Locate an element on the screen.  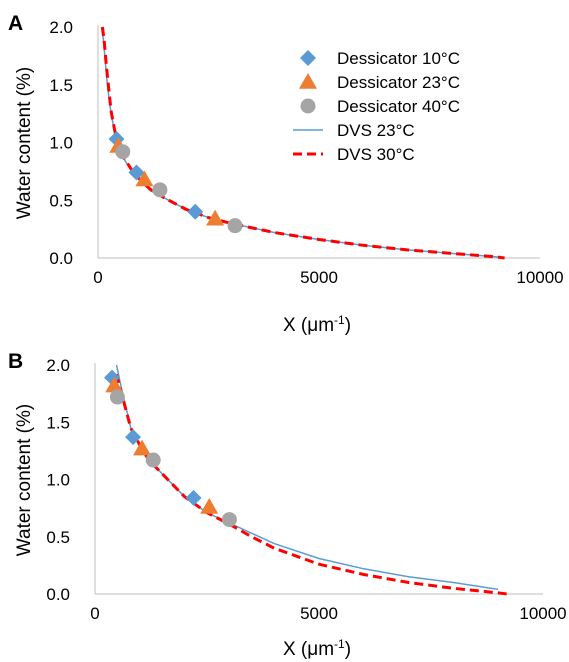
y-ticks-a: 0.0 0.5 1.0 1.5 2.0 is located at coordinates (61, 143).